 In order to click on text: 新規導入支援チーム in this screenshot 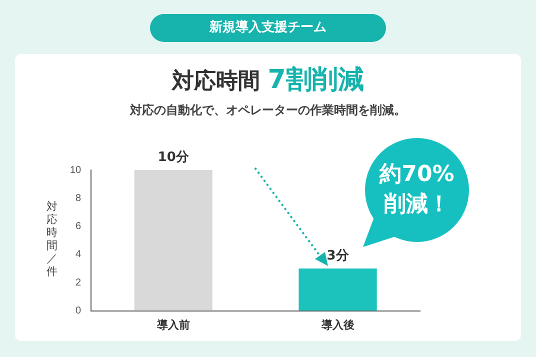, I will do `click(268, 28)`.